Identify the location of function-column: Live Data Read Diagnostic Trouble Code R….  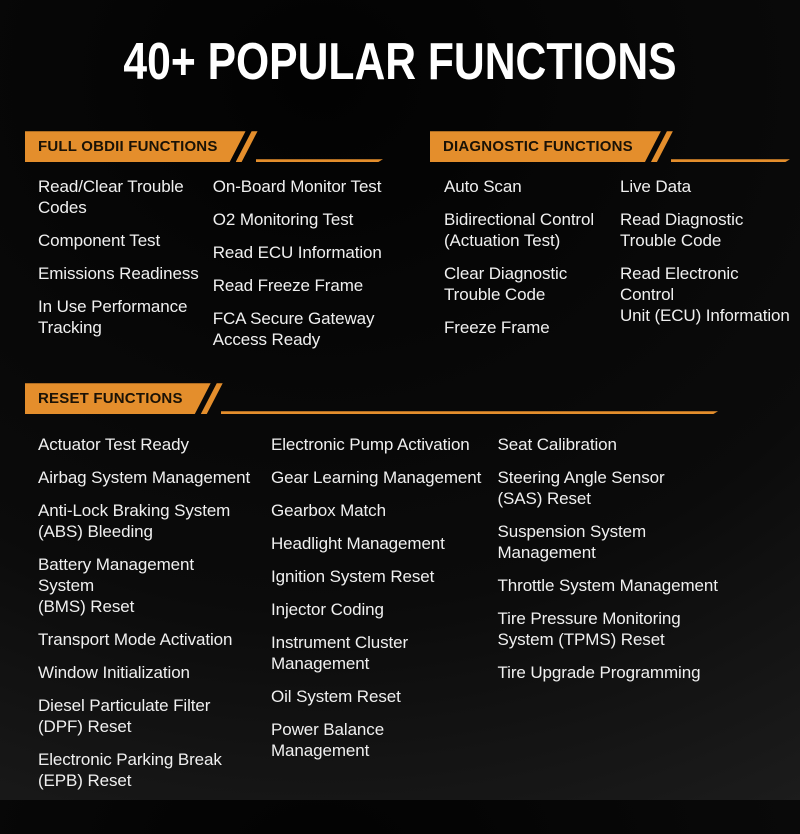
(705, 257).